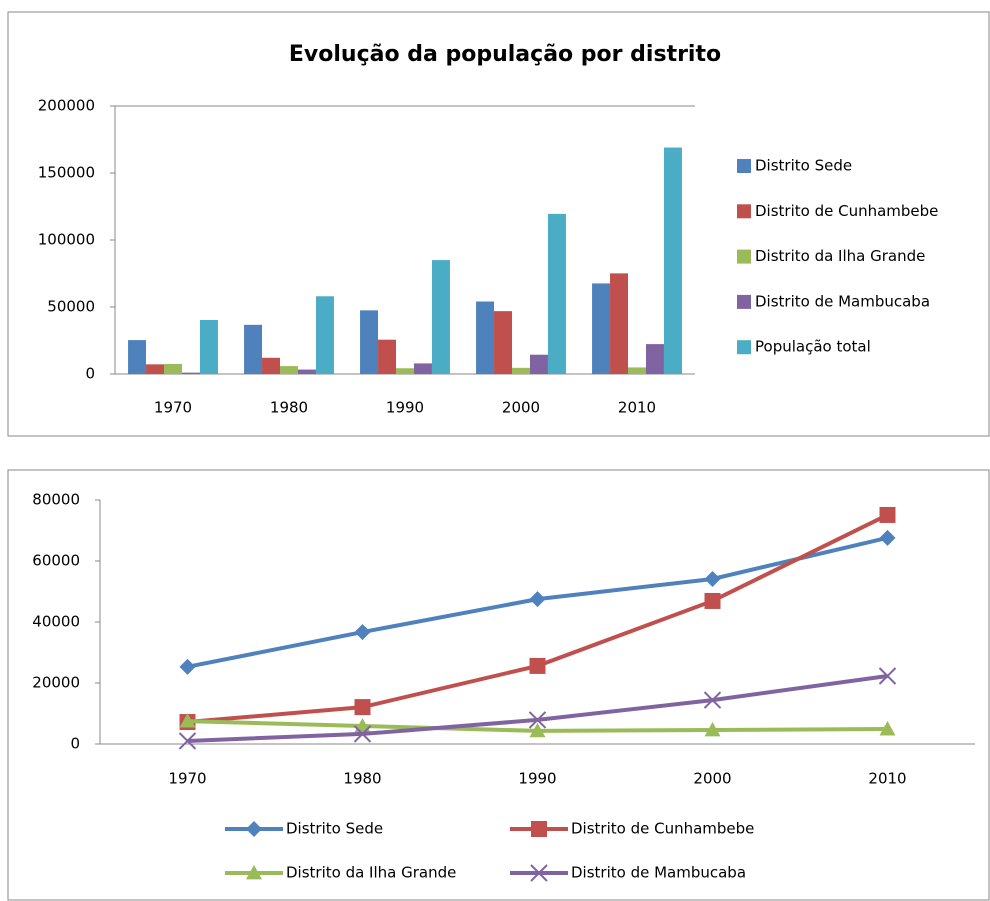 This screenshot has width=990, height=901. I want to click on legend-label: População total, so click(813, 347).